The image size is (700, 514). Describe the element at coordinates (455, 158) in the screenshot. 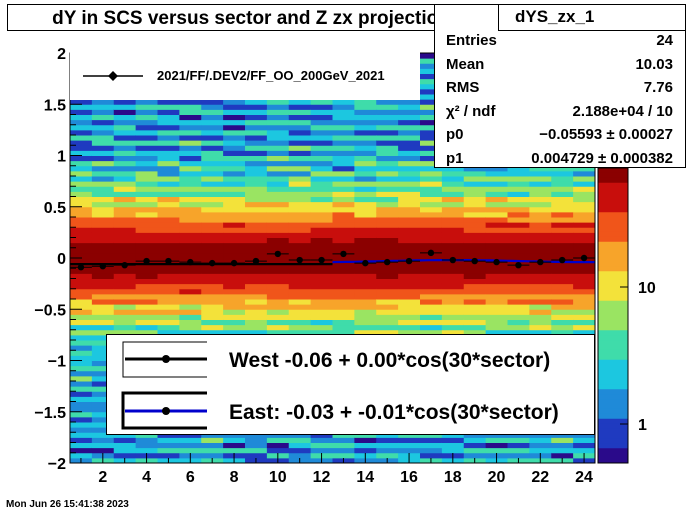

I see `stats-label: p1` at that location.